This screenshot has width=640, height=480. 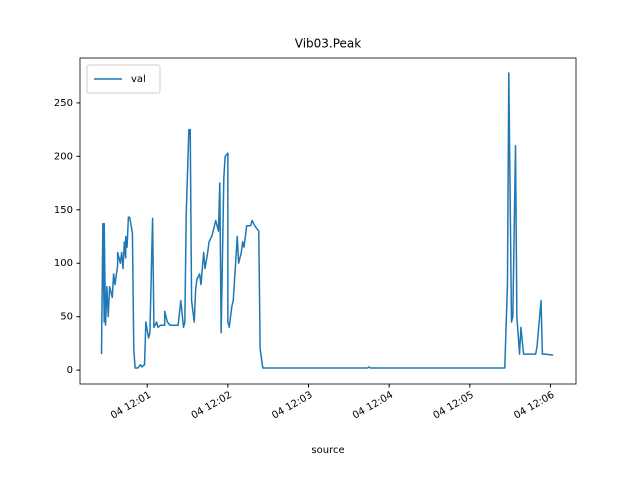 I want to click on legend-label: val, so click(x=138, y=79).